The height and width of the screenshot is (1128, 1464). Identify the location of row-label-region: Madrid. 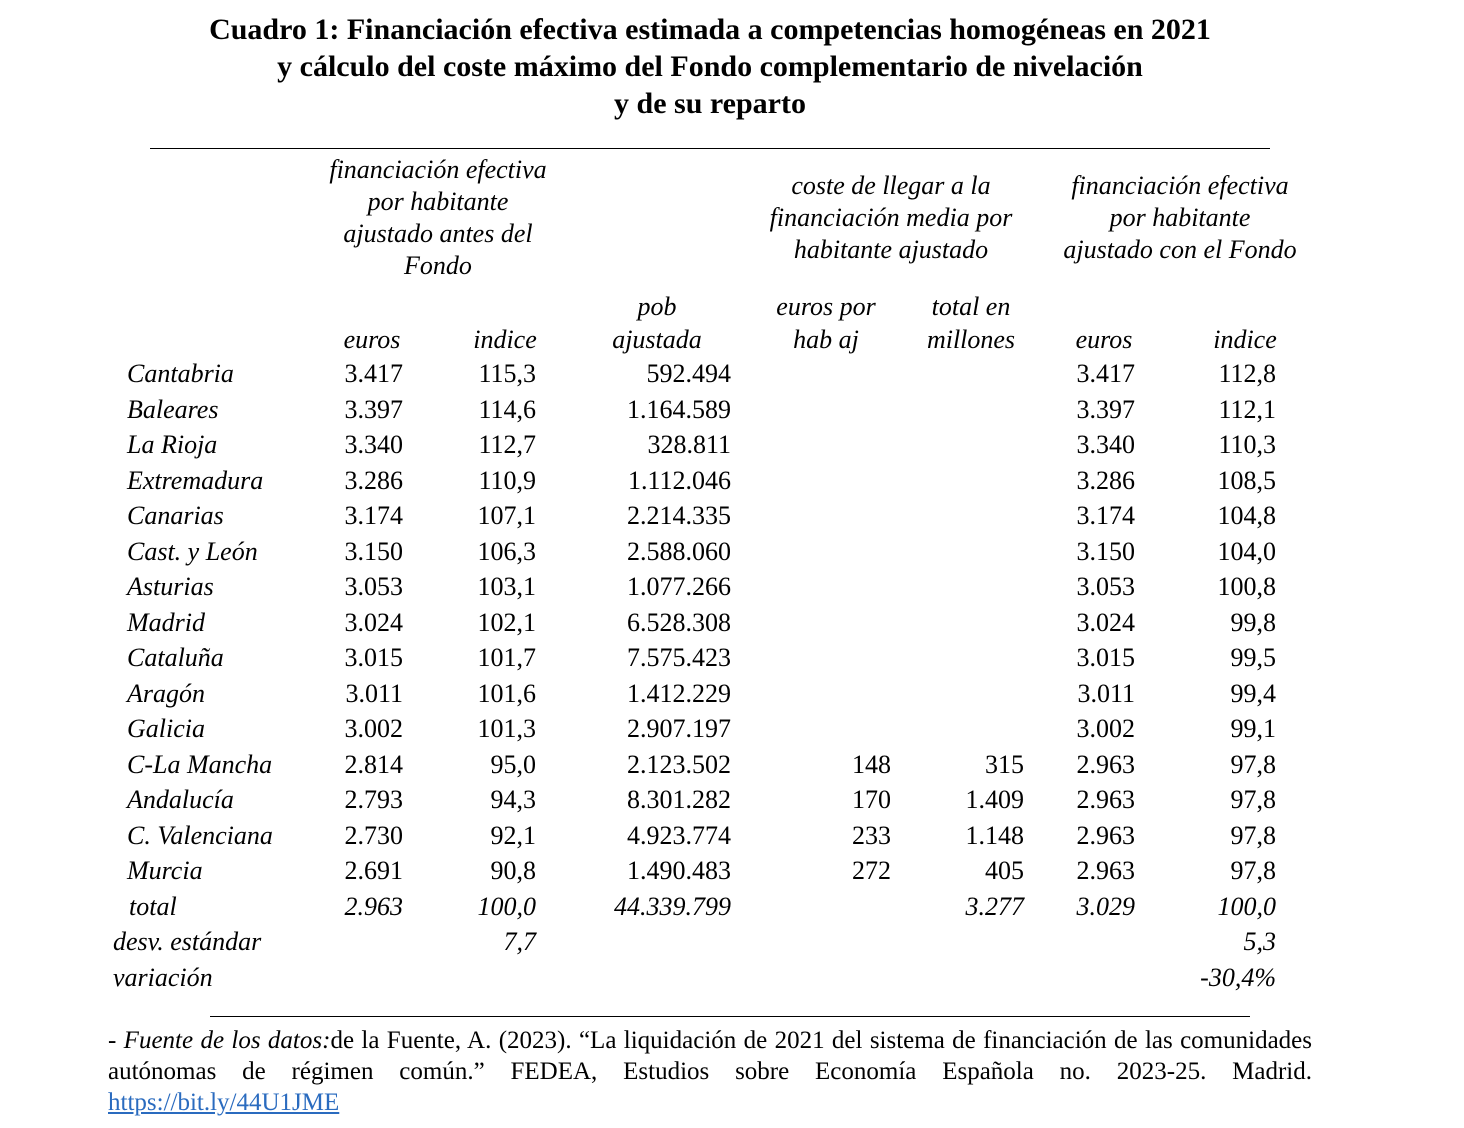
(166, 622).